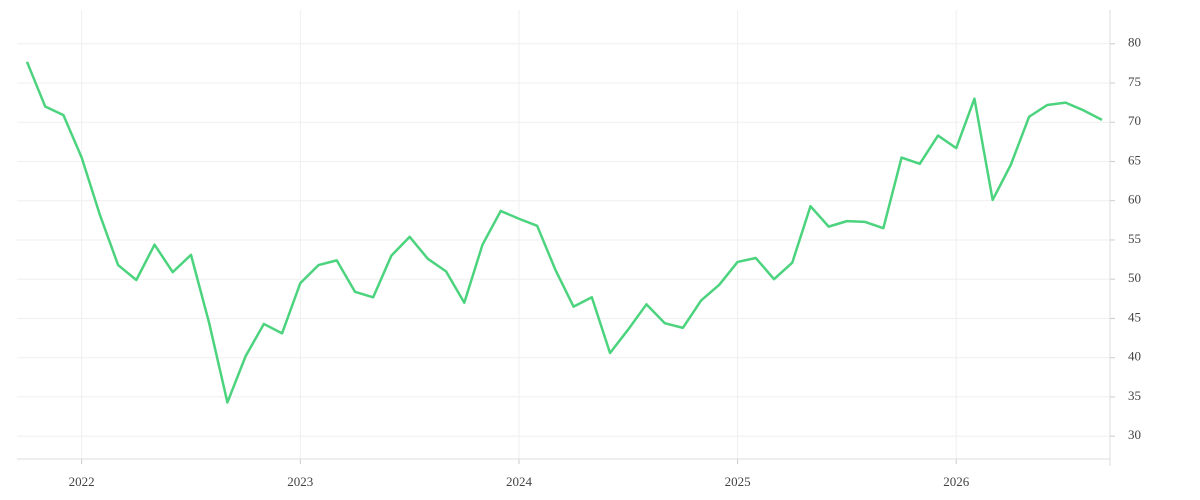 The image size is (1200, 500). I want to click on y-tick-label: 45, so click(1134, 316).